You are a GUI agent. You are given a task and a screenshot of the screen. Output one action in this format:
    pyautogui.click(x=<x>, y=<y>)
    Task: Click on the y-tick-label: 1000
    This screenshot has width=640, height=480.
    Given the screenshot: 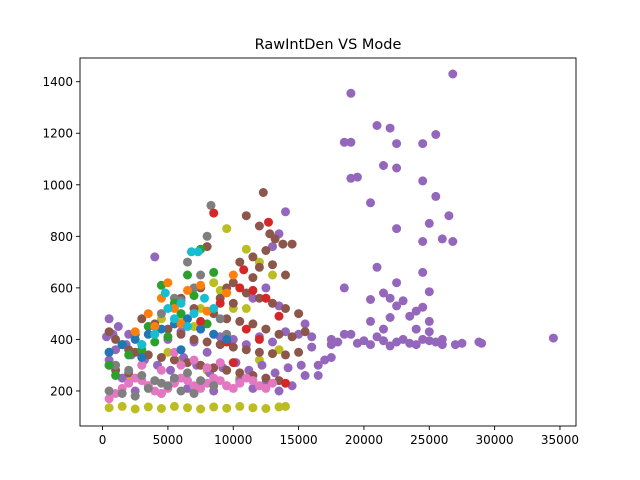 What is the action you would take?
    pyautogui.click(x=57, y=185)
    